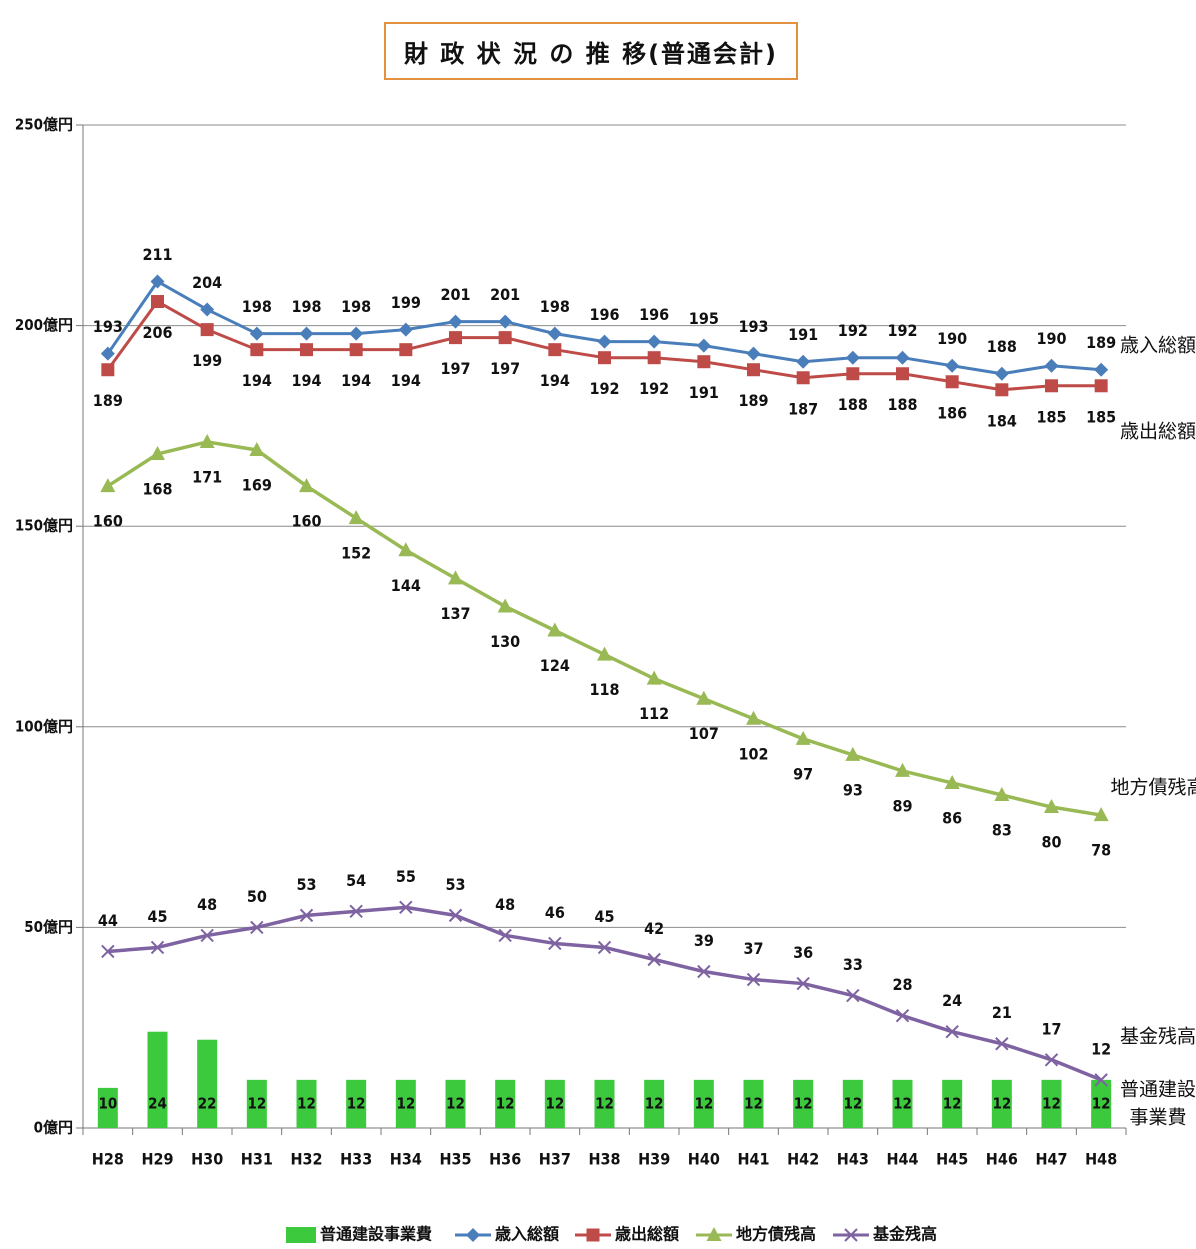 The width and height of the screenshot is (1196, 1249). Describe the element at coordinates (53, 1128) in the screenshot. I see `y-tick-label: 0億円` at that location.